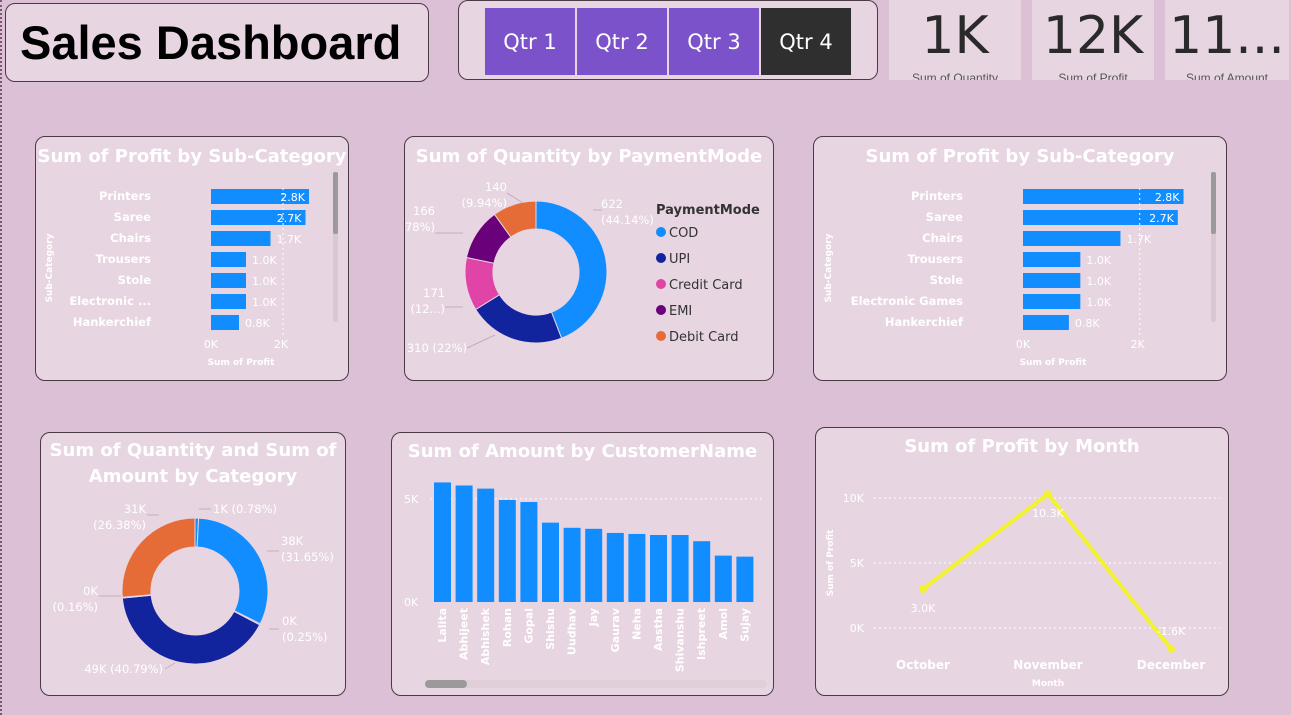 This screenshot has width=1291, height=715. What do you see at coordinates (292, 541) in the screenshot?
I see `data-label: 38K` at bounding box center [292, 541].